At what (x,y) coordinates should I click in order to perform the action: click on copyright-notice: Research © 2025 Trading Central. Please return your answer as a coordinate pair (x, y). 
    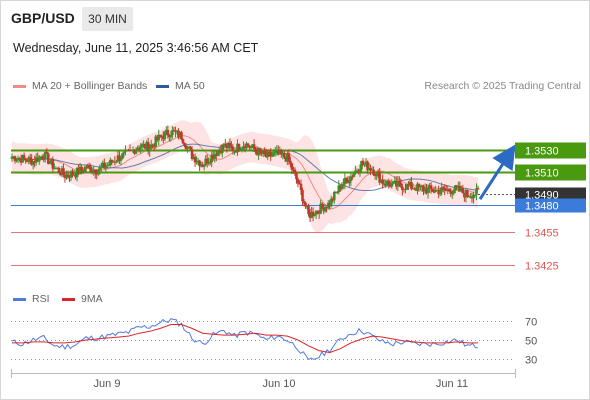
    Looking at the image, I should click on (502, 86).